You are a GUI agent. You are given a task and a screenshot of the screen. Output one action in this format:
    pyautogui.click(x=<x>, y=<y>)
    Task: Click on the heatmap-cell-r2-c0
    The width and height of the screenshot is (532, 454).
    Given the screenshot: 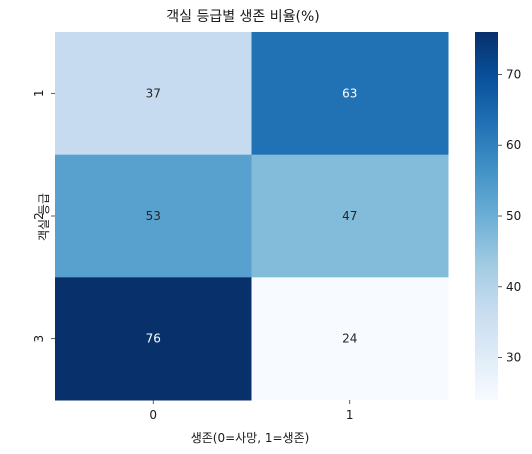 What is the action you would take?
    pyautogui.click(x=153, y=339)
    